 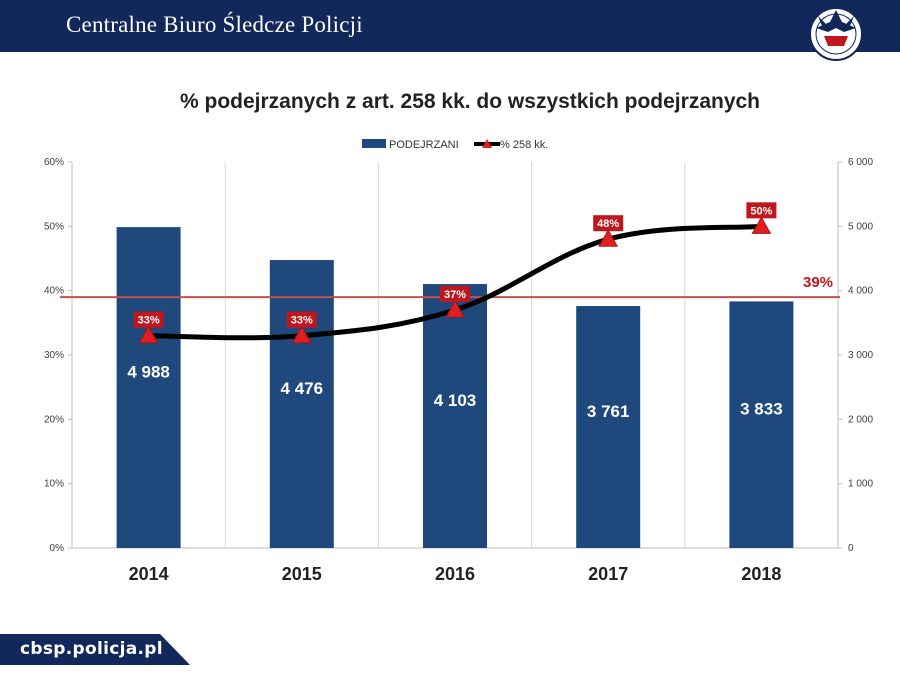 I want to click on bar-value-label: 3 761, so click(x=608, y=411).